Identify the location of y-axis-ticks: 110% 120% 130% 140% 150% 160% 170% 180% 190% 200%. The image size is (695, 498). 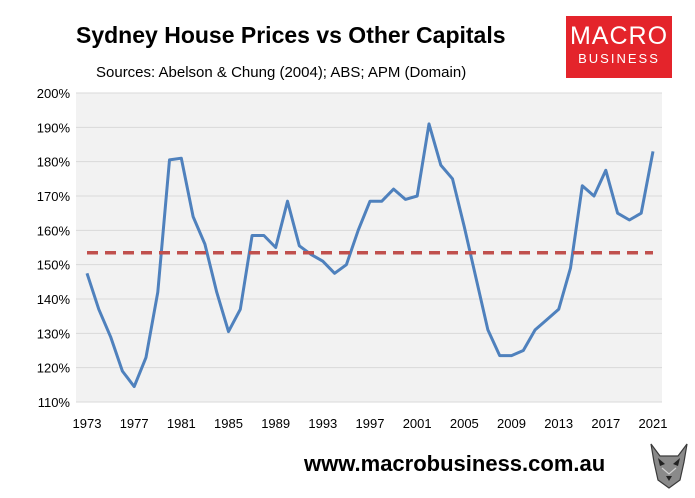
(54, 248).